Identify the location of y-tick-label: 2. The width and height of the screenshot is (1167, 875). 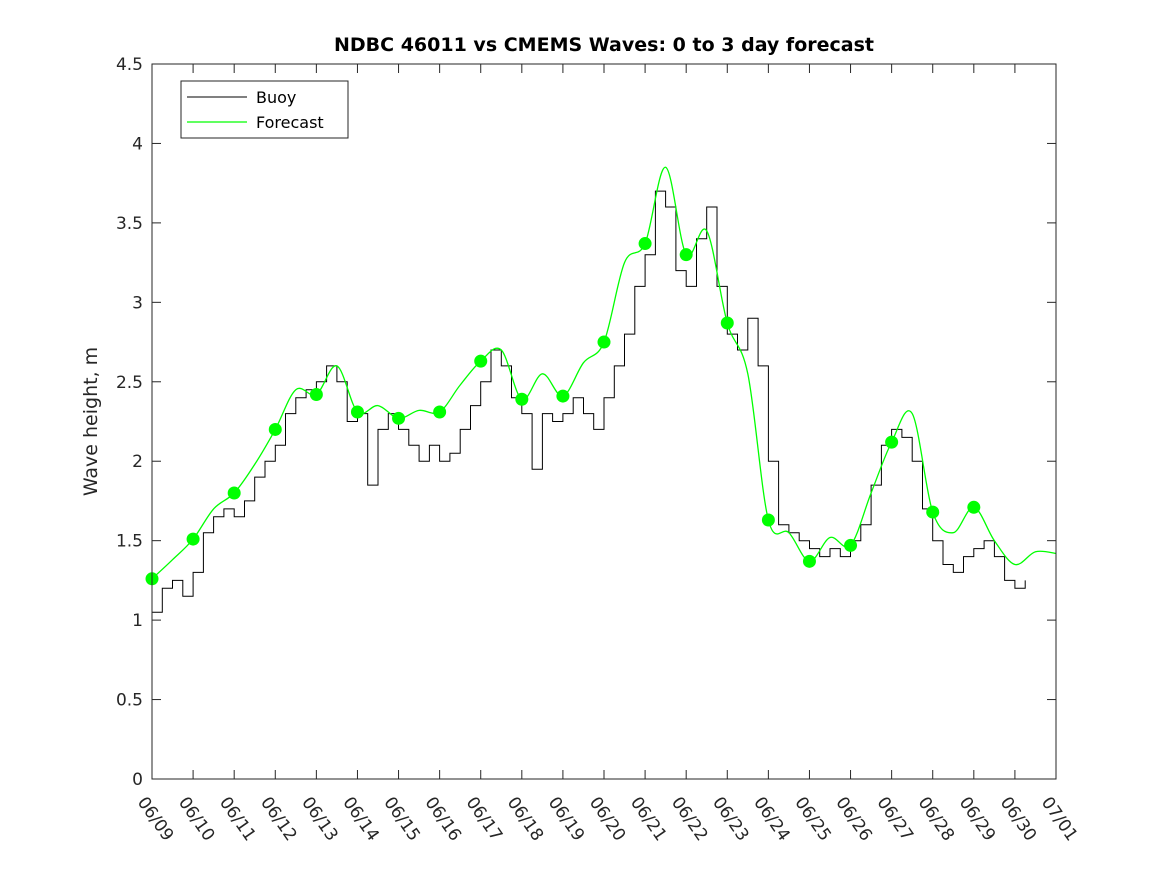
(137, 462).